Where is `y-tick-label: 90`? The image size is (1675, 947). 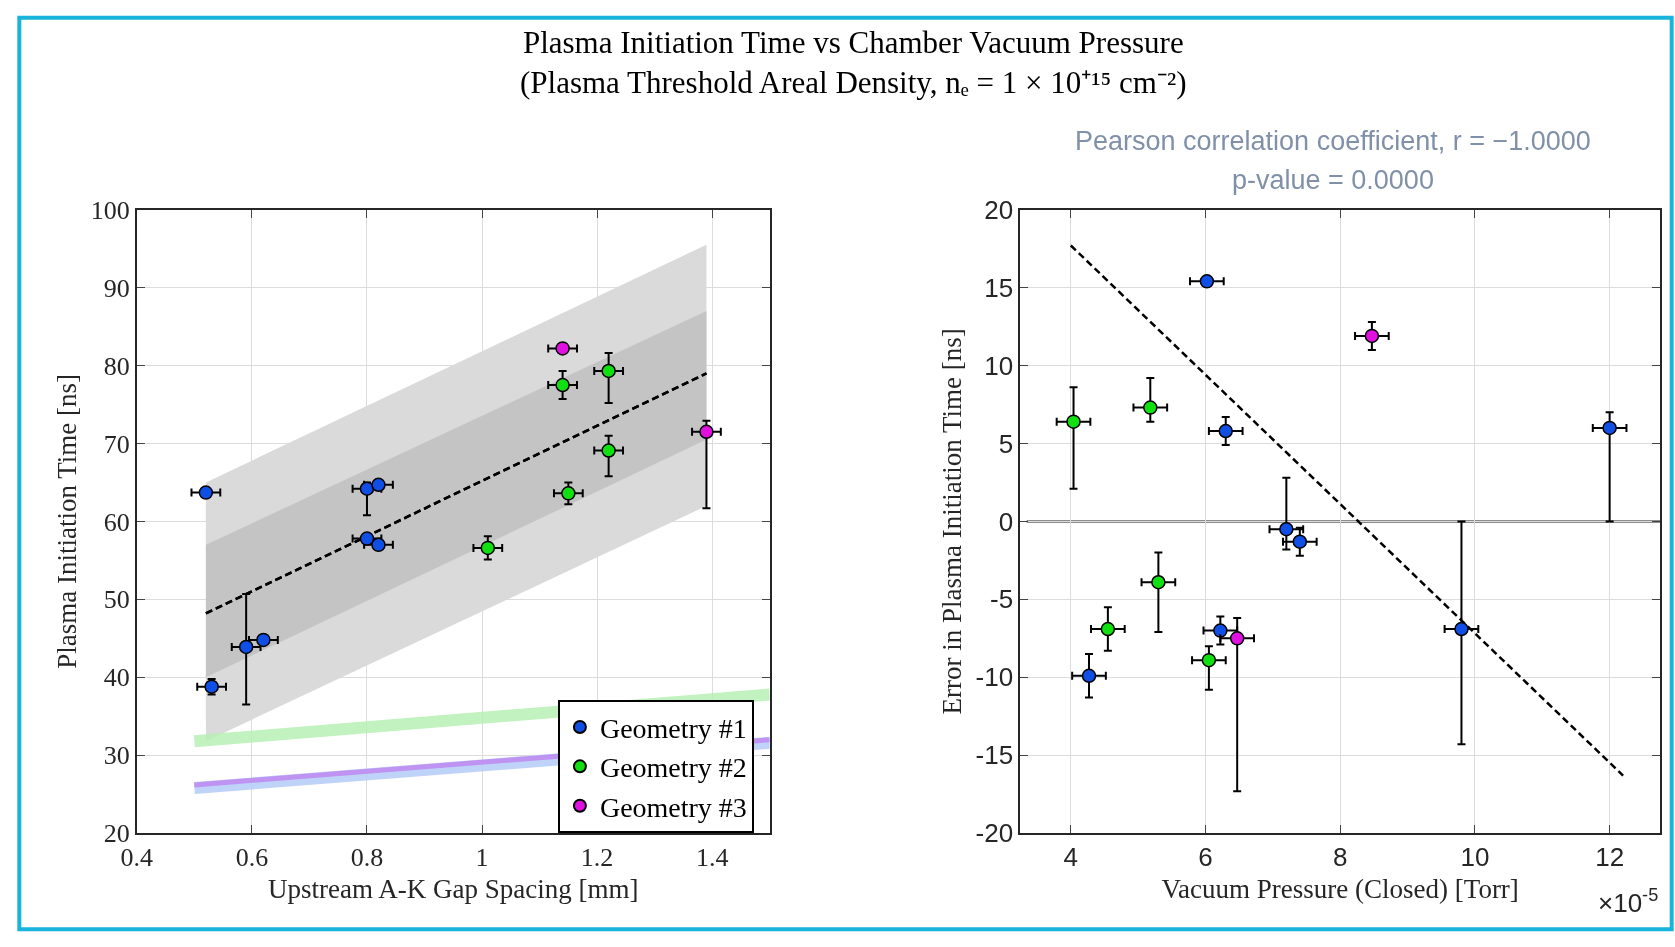 y-tick-label: 90 is located at coordinates (116, 288).